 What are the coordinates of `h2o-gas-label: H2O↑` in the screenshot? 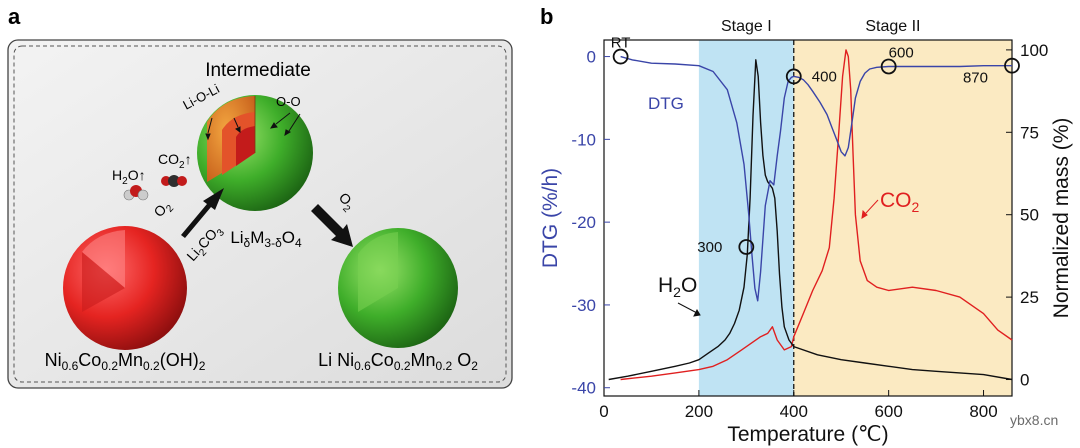 It's located at (129, 177).